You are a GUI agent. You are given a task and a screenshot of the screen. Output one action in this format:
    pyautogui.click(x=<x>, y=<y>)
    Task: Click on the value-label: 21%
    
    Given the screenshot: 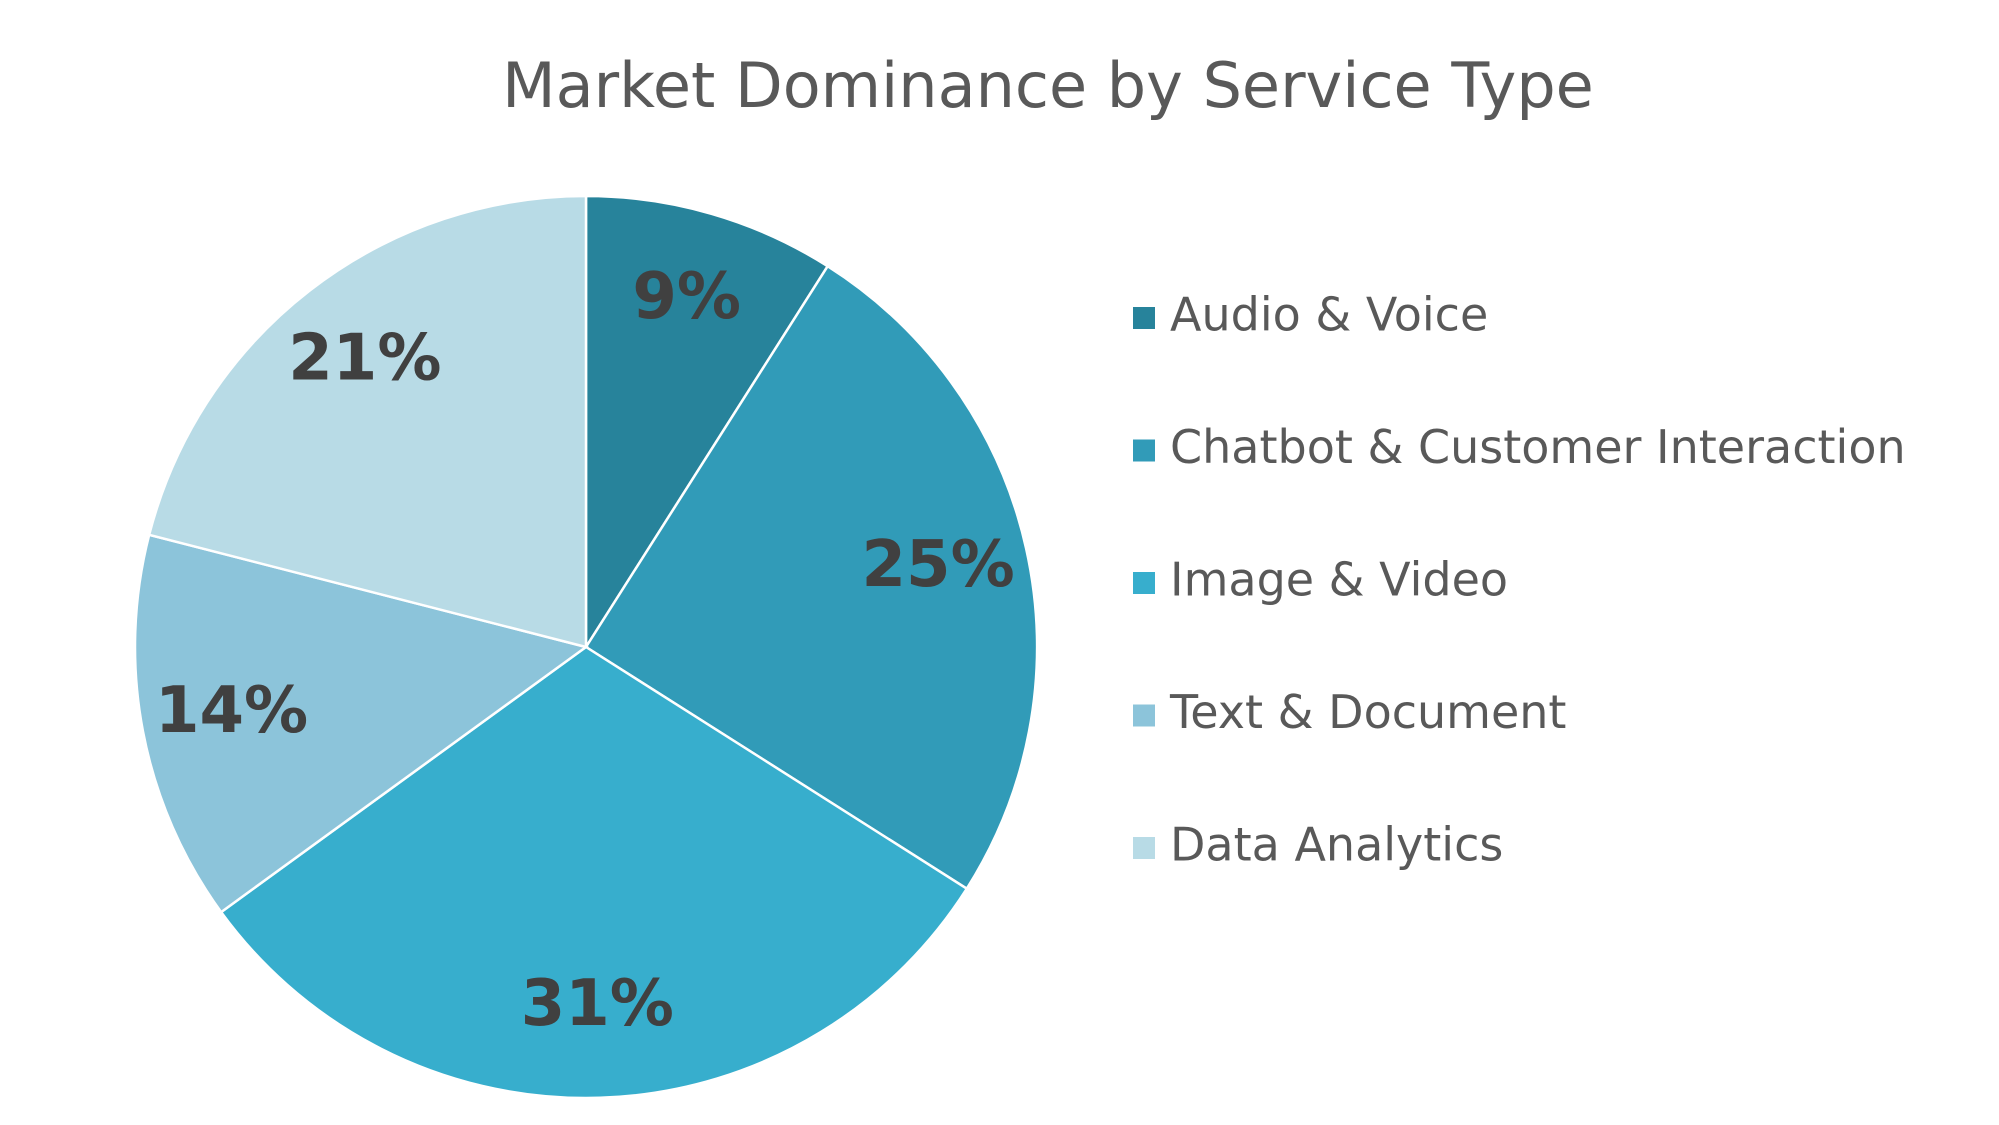 What is the action you would take?
    pyautogui.click(x=364, y=358)
    